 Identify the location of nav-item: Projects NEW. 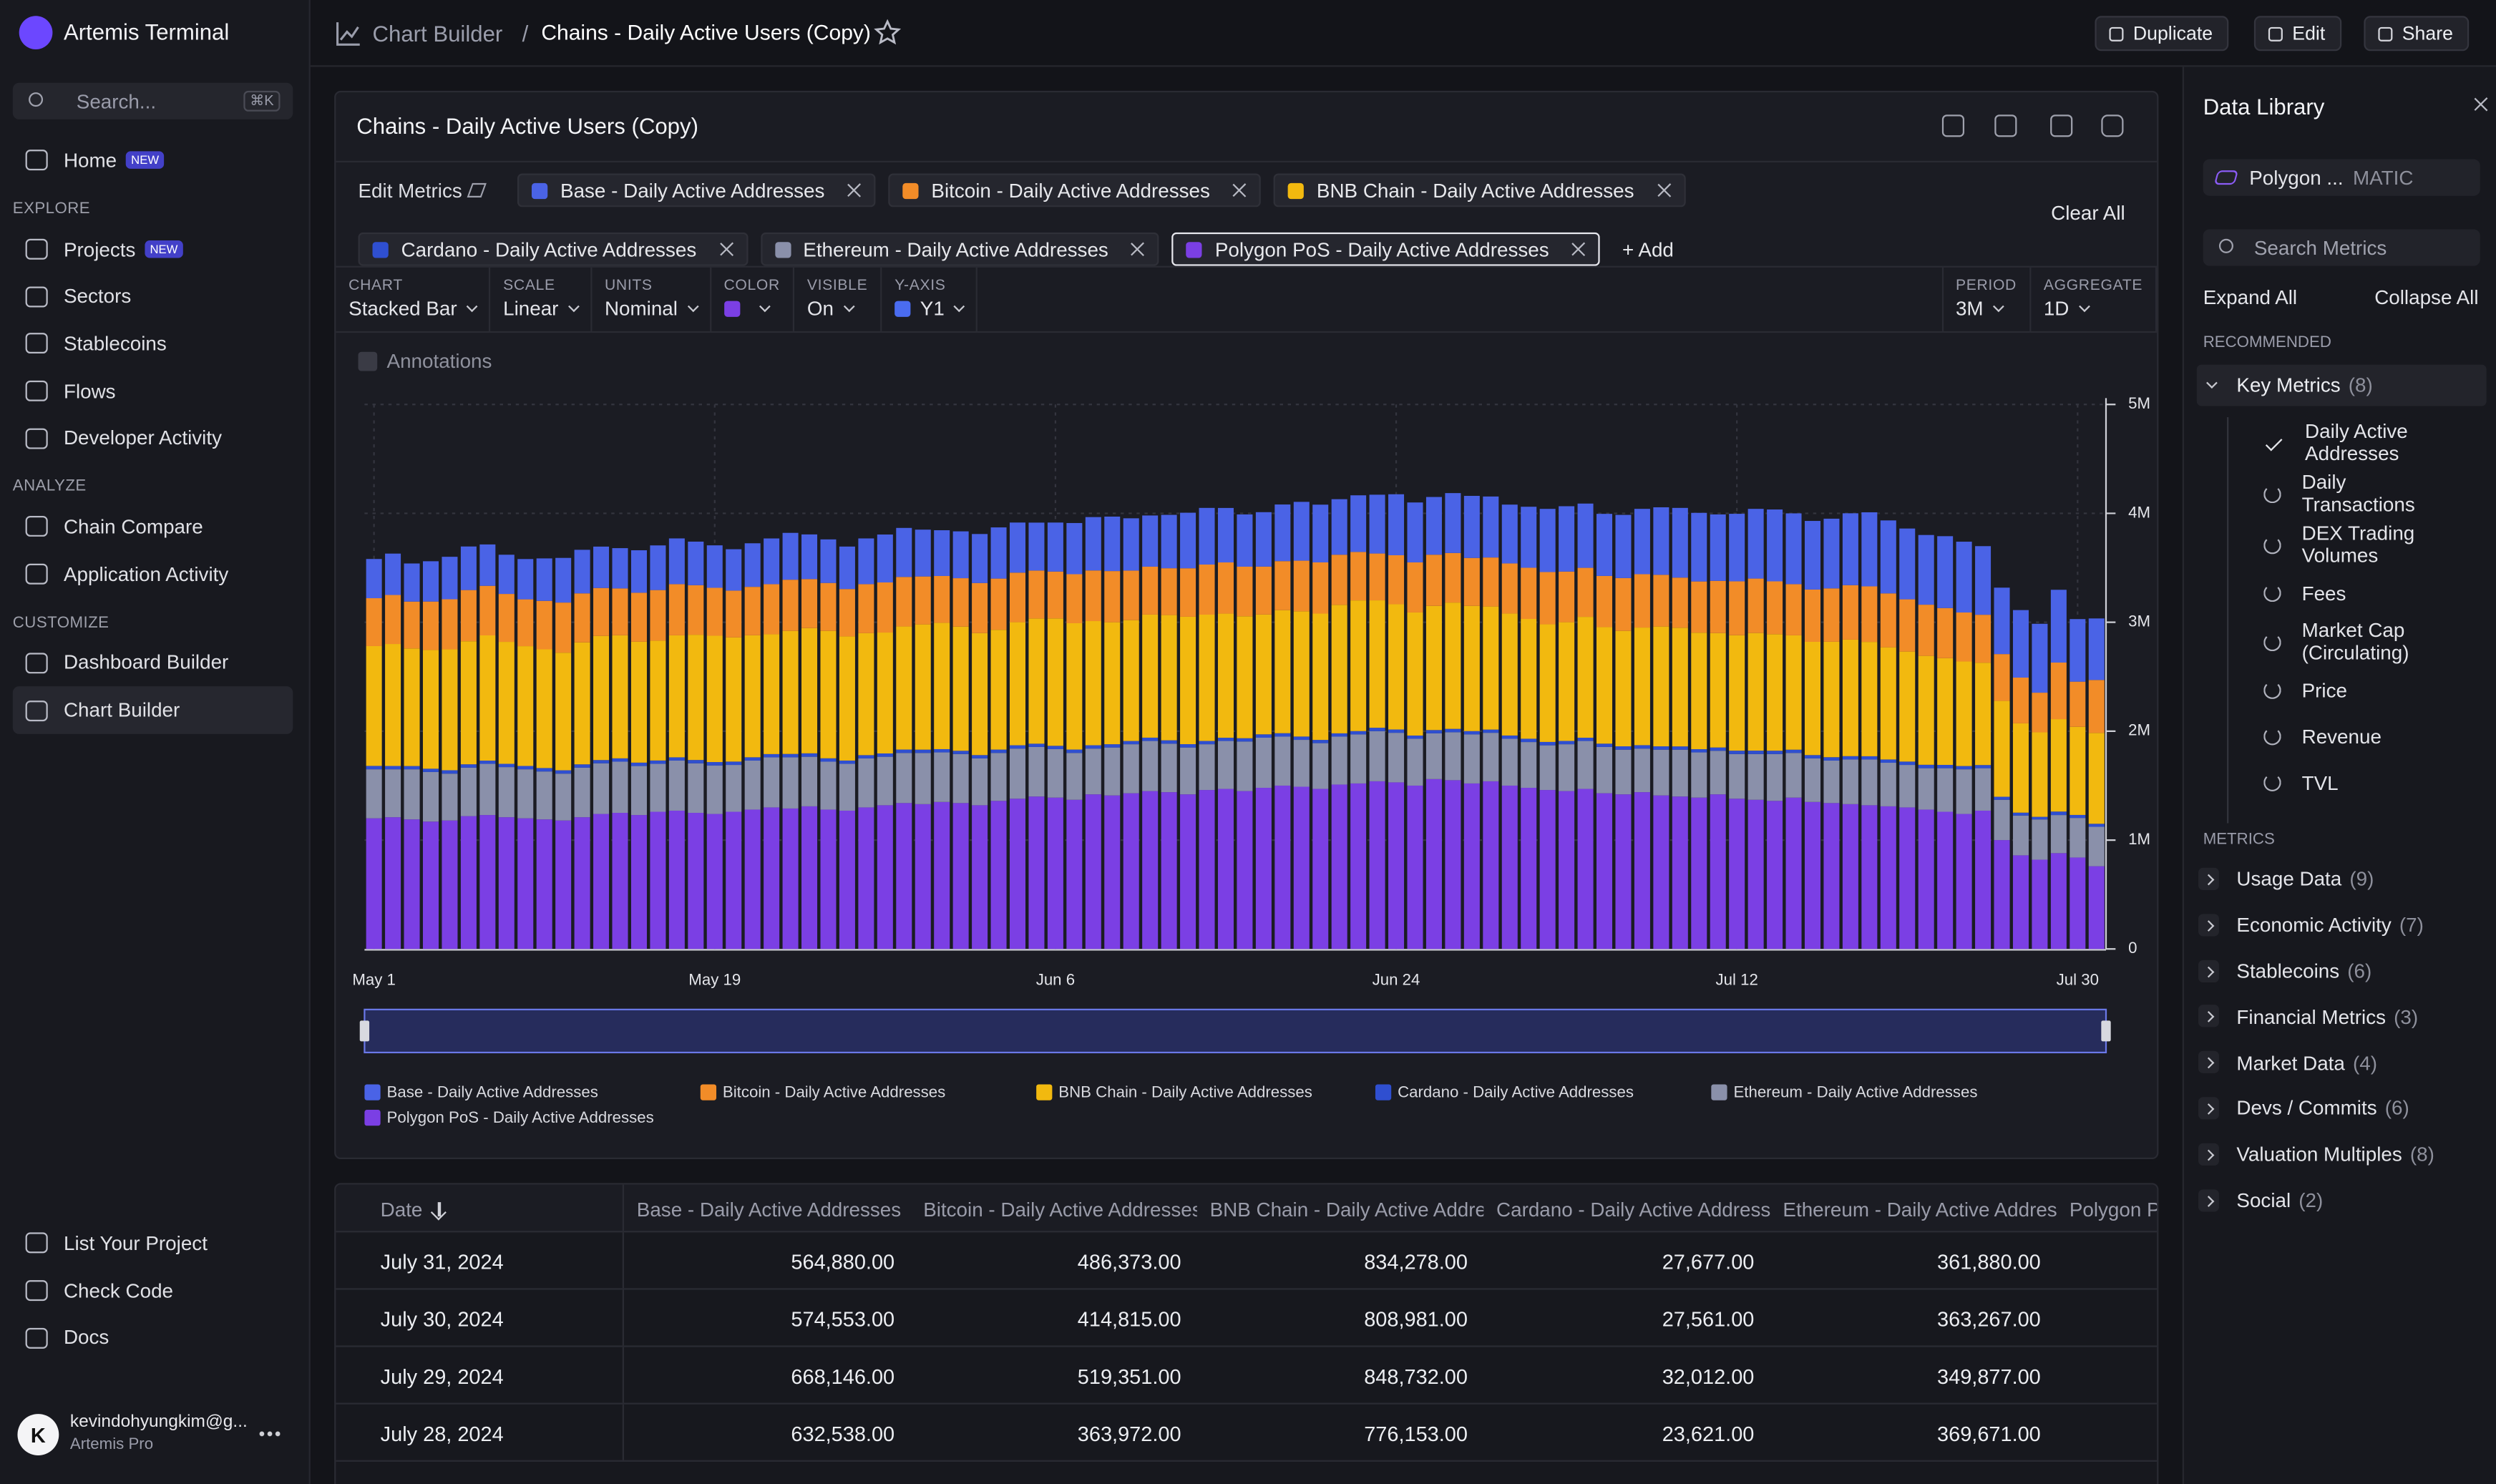
(153, 249).